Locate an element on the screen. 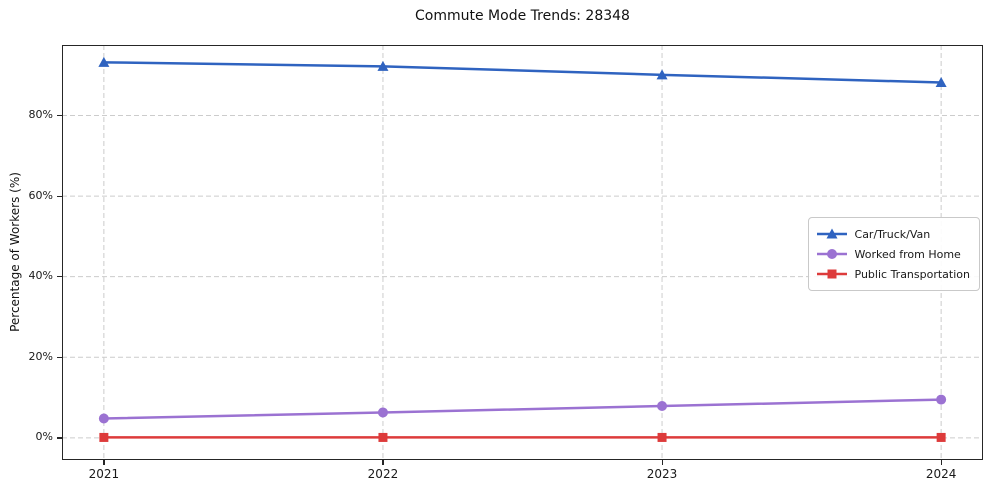 This screenshot has height=490, width=990. y-tick-label: 40% is located at coordinates (40, 276).